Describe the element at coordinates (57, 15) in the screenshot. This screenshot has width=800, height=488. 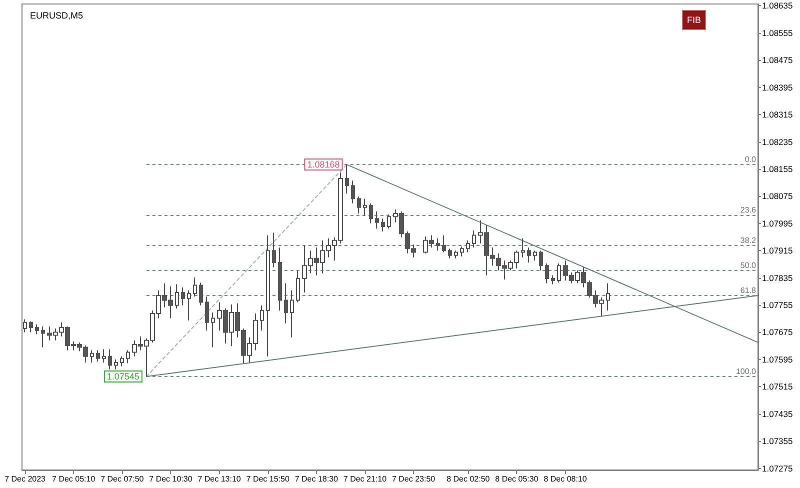
I see `text: EURUSD,M5` at that location.